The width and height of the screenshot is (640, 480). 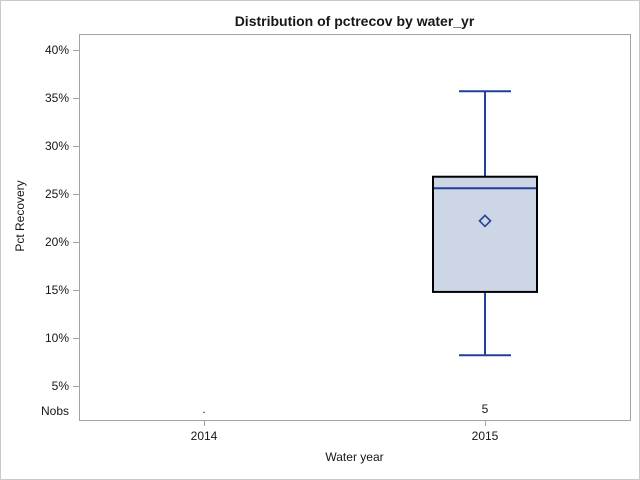 What do you see at coordinates (204, 409) in the screenshot?
I see `nobs-value: .` at bounding box center [204, 409].